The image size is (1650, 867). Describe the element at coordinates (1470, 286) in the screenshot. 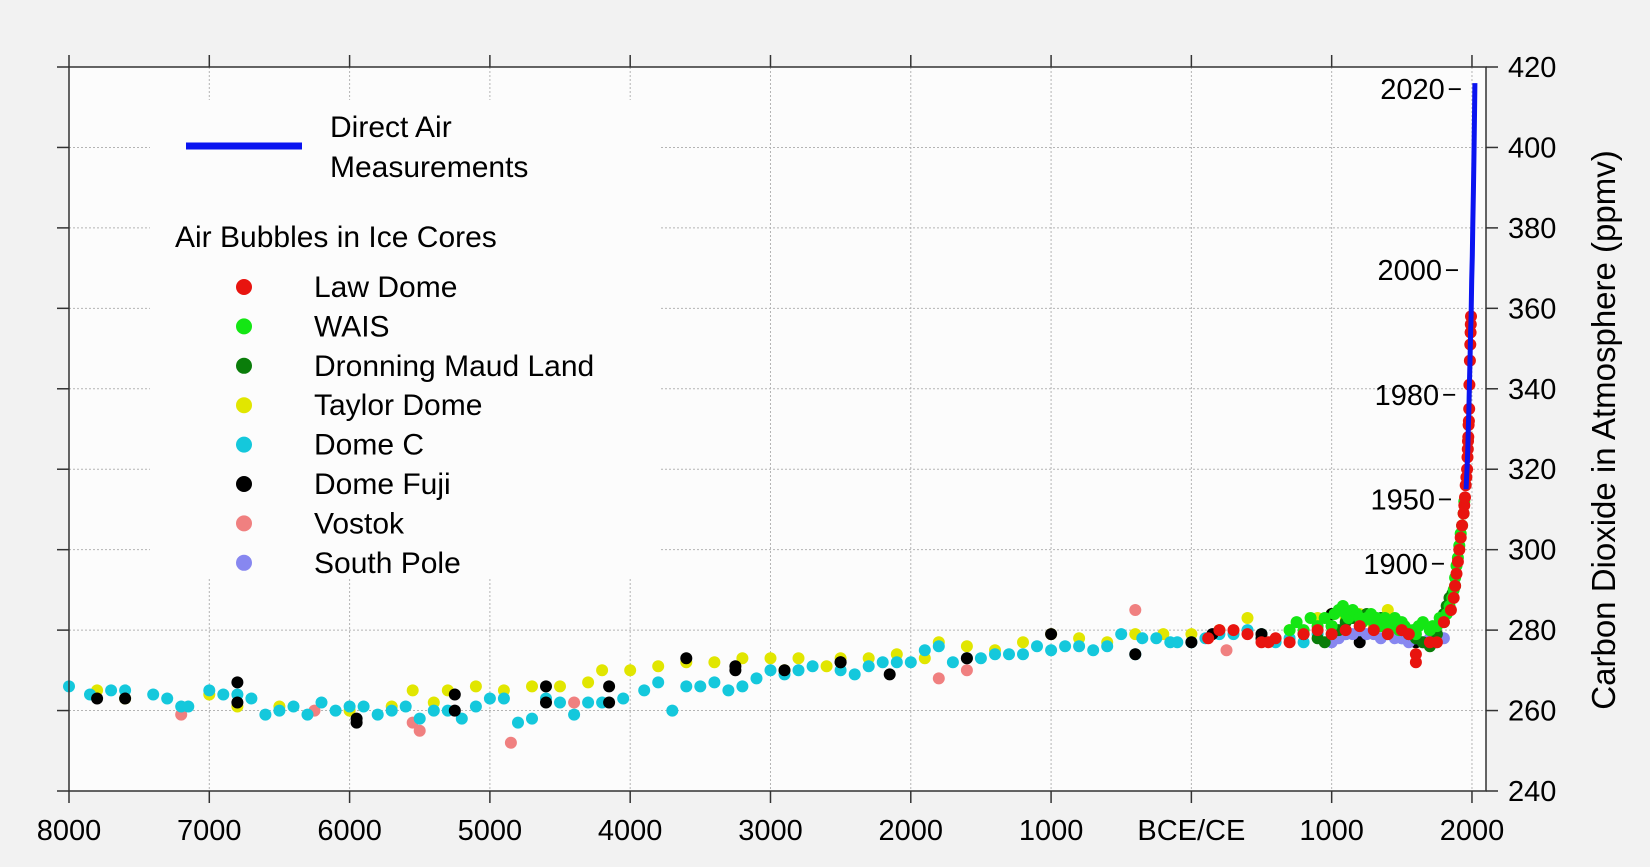

I see `series-line-direct-air-measurements` at that location.